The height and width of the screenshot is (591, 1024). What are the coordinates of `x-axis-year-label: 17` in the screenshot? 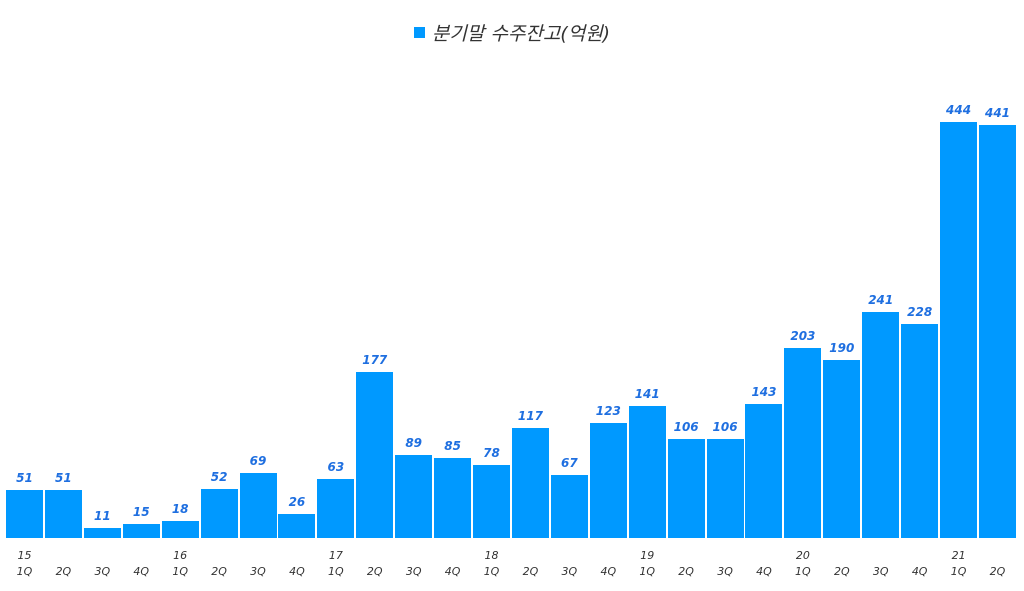 It's located at (335, 555).